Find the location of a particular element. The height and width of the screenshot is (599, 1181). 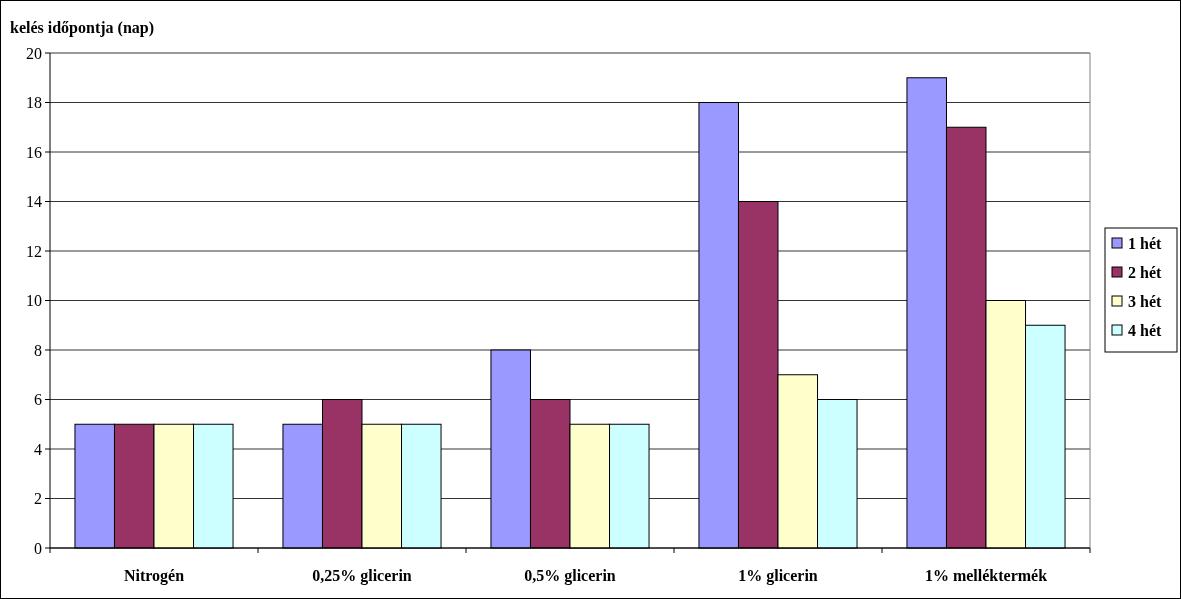

x-tick-label: 0,25% glicerin is located at coordinates (362, 576).